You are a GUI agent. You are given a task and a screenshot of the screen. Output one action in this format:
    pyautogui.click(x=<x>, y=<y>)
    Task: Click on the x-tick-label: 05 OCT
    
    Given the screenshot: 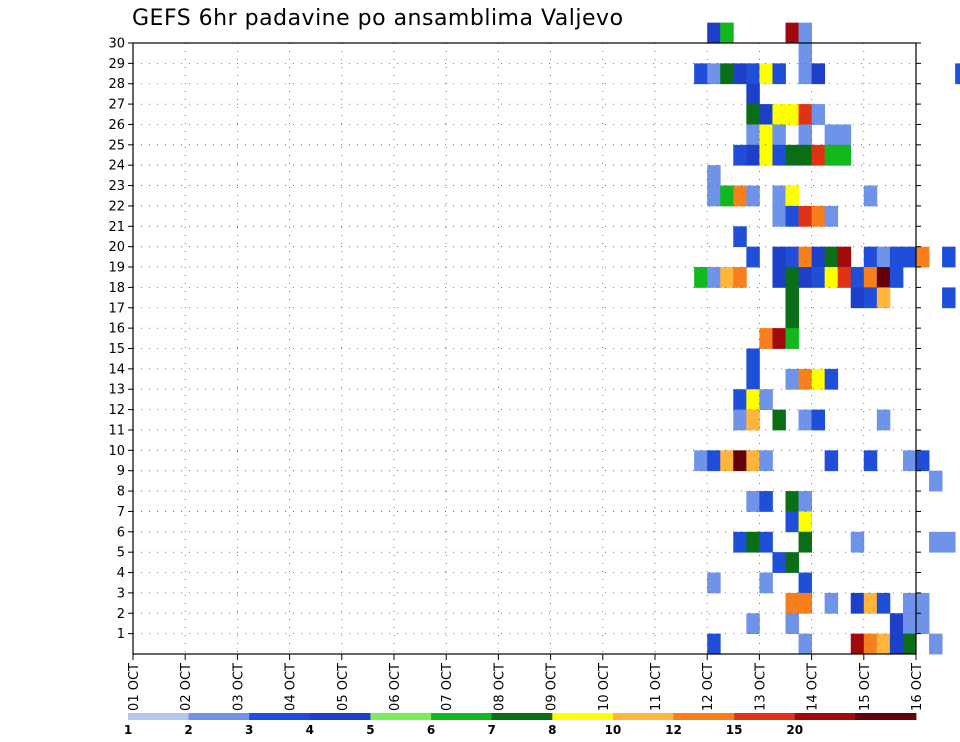 What is the action you would take?
    pyautogui.click(x=343, y=687)
    